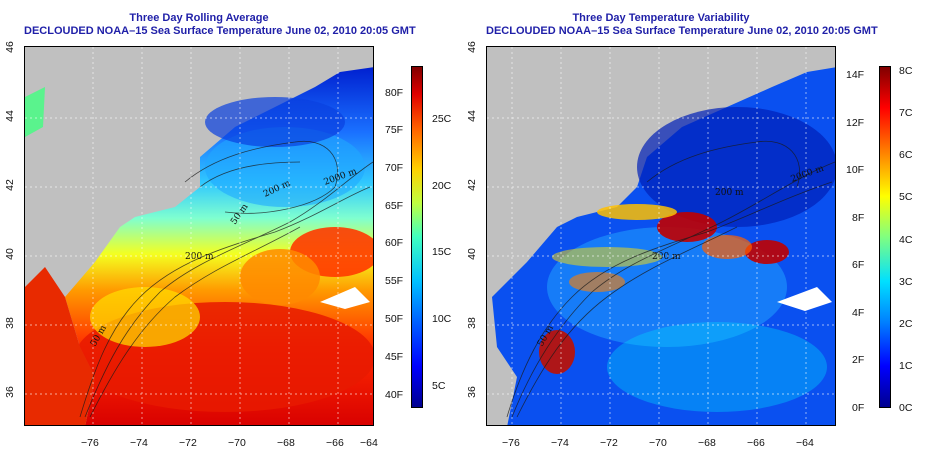  What do you see at coordinates (90, 443) in the screenshot?
I see `left-lon-tick: −76` at bounding box center [90, 443].